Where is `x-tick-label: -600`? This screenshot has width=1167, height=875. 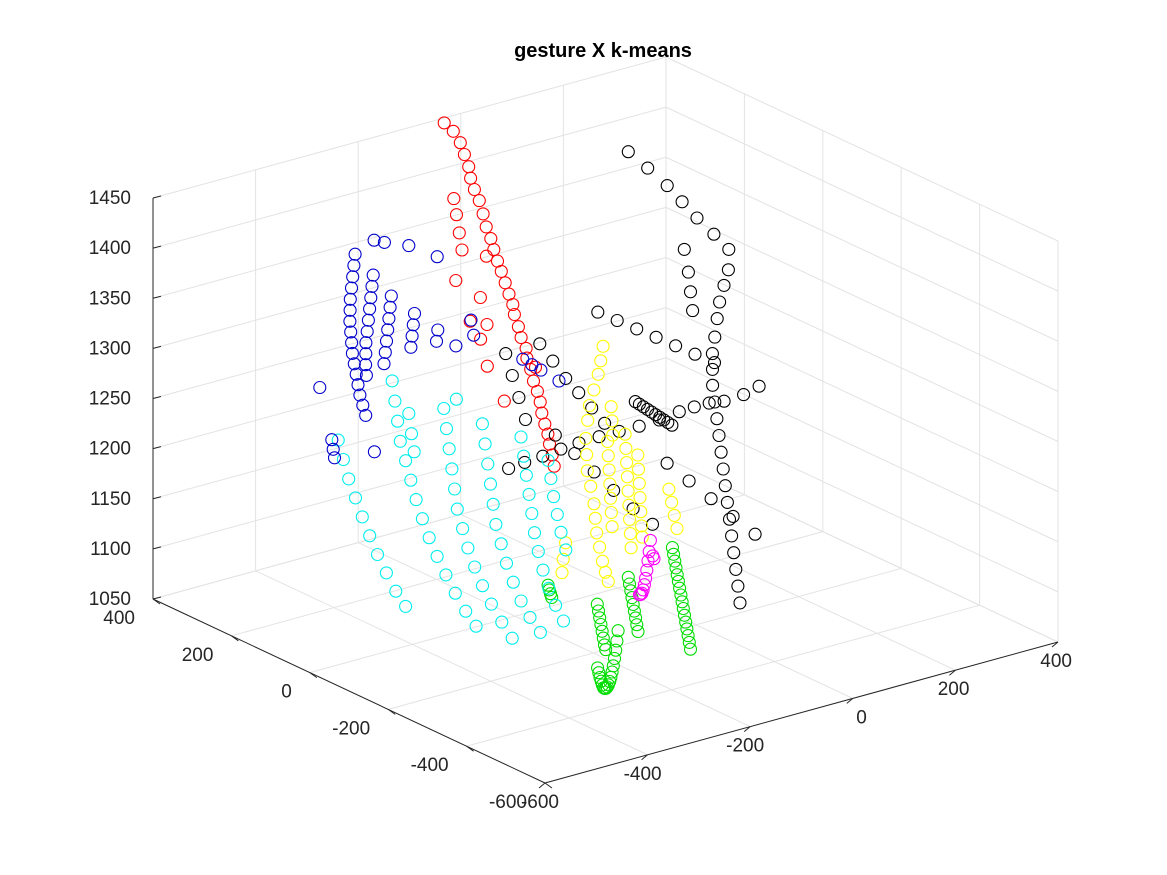
x-tick-label: -600 is located at coordinates (540, 802).